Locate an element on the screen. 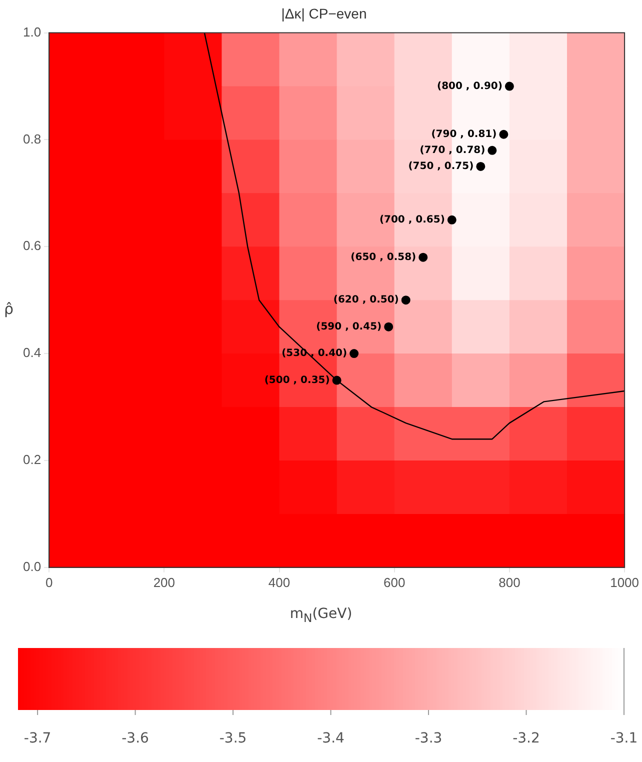  x-tick-label: 800 is located at coordinates (509, 582).